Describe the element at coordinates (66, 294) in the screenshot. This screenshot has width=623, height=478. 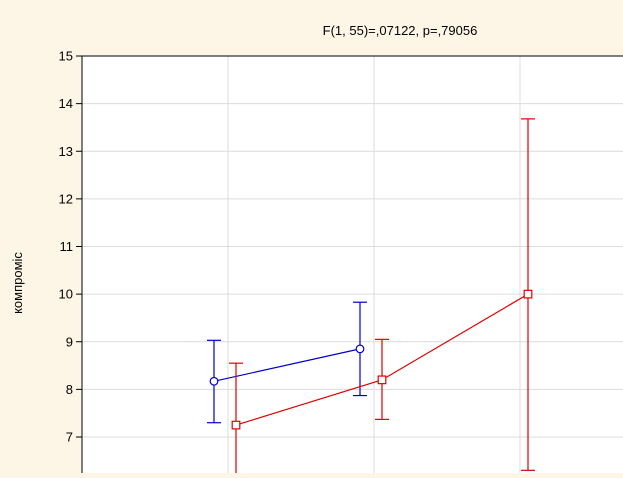
I see `y-tick-label: 10` at that location.